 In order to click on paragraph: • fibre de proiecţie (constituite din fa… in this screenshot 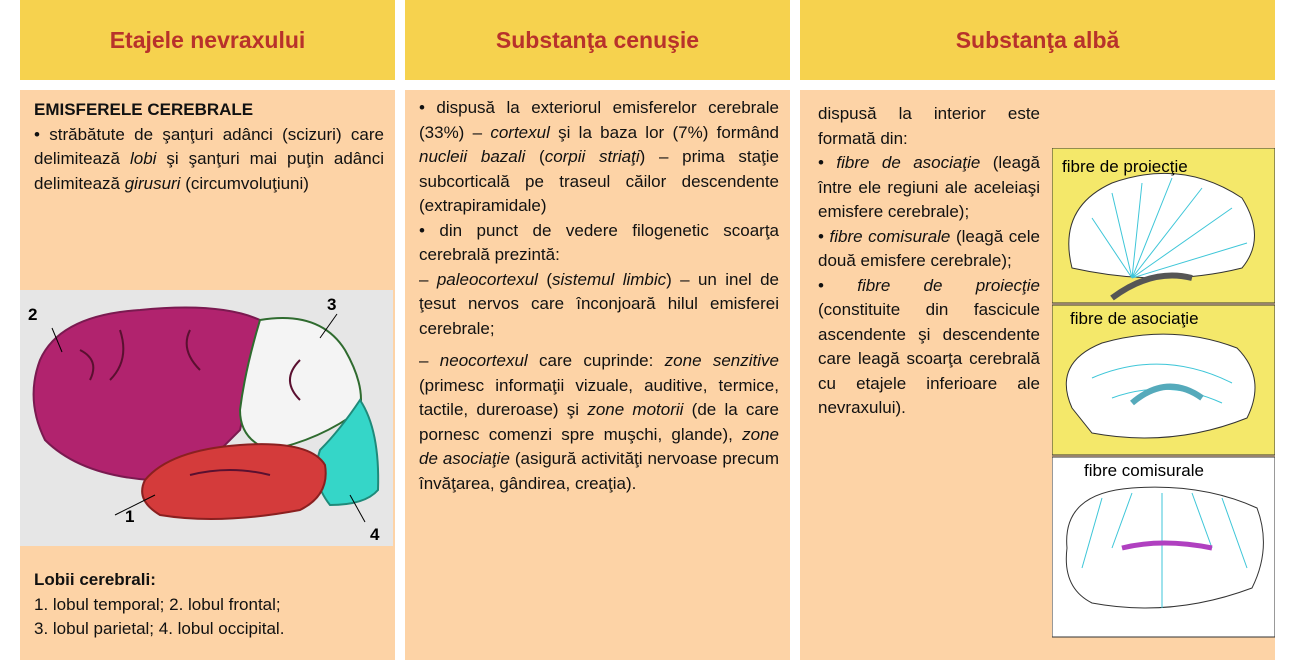, I will do `click(929, 347)`.